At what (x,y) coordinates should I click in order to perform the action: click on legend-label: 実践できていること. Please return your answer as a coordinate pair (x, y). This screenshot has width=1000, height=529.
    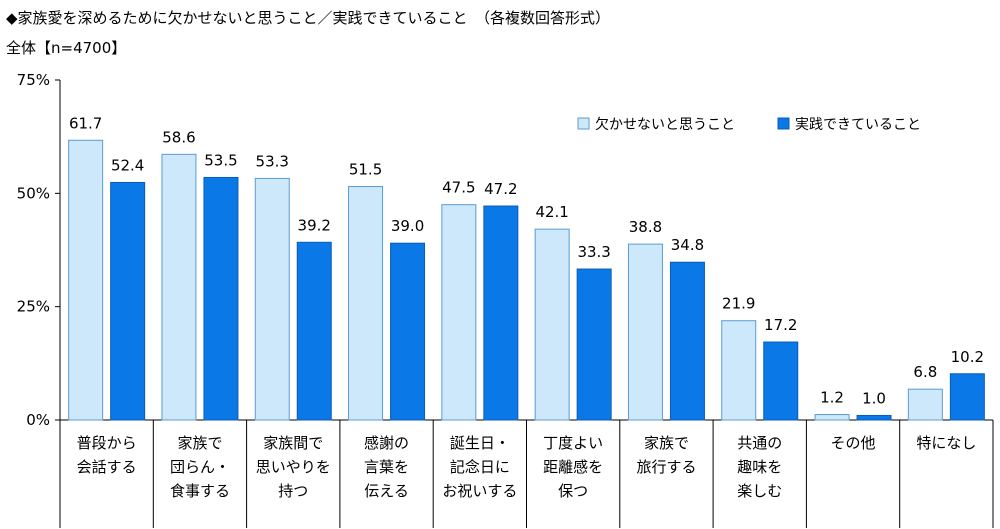
    Looking at the image, I should click on (858, 125).